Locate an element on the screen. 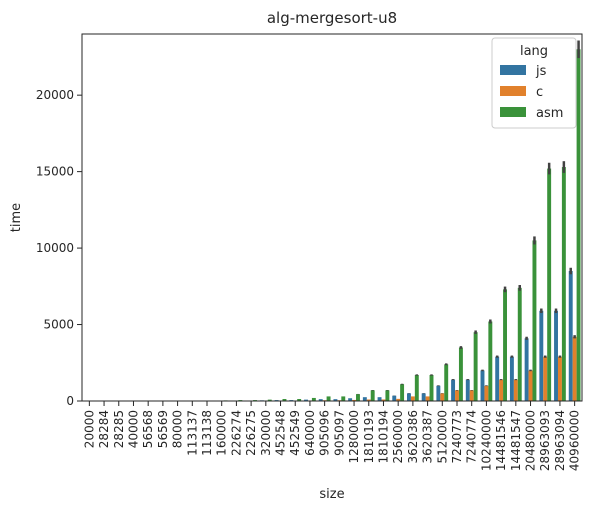 This screenshot has height=511, width=589. x-tick-label: 452548 is located at coordinates (281, 433).